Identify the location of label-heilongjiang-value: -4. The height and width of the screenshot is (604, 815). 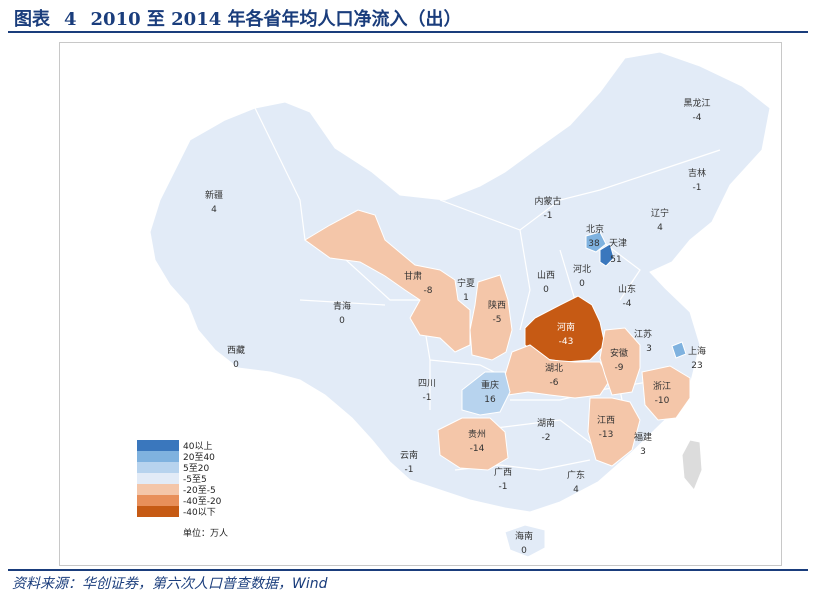
(697, 118).